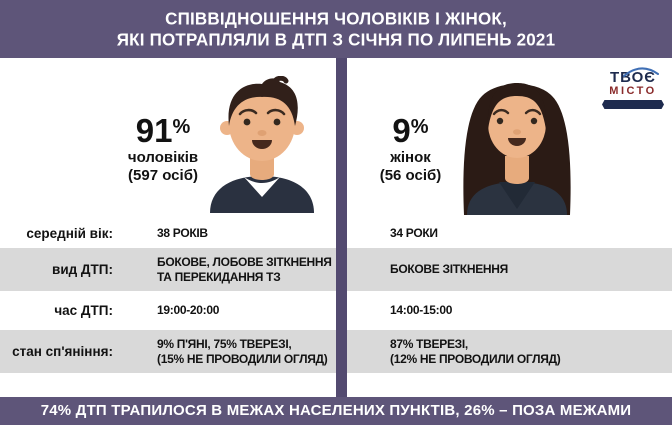 The width and height of the screenshot is (672, 425). What do you see at coordinates (188, 310) in the screenshot?
I see `male-value: 19:00-20:00` at bounding box center [188, 310].